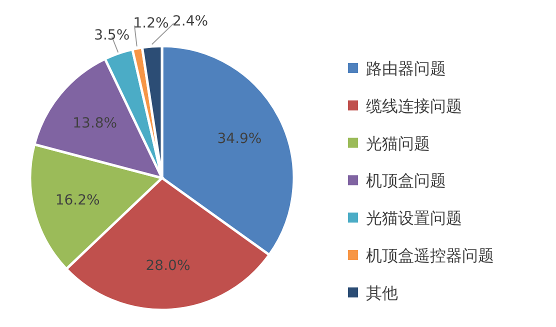  Describe the element at coordinates (239, 139) in the screenshot. I see `data-label: 34.9%` at that location.